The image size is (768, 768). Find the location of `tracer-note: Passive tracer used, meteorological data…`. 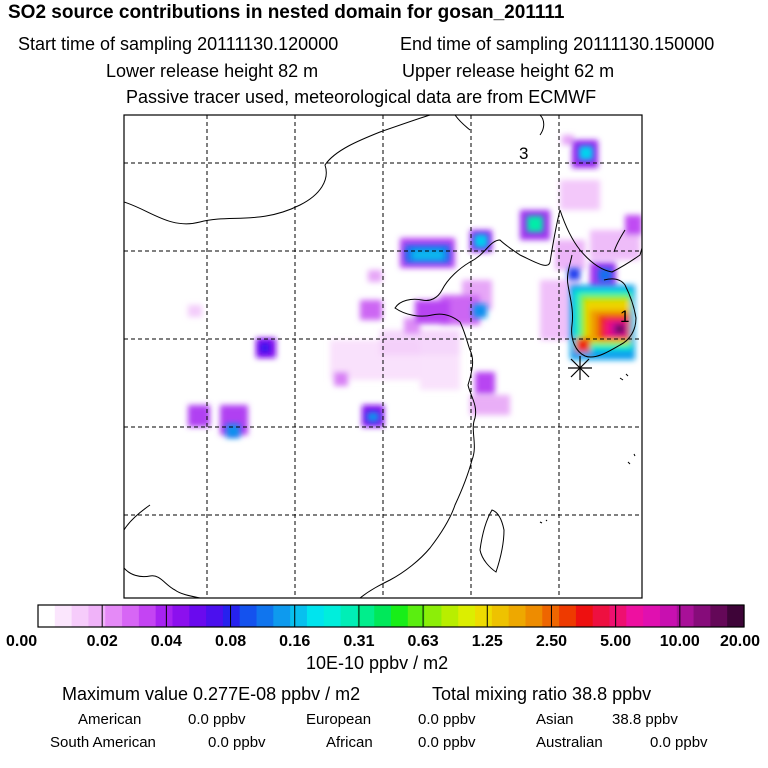

tracer-note: Passive tracer used, meteorological data… is located at coordinates (361, 97).